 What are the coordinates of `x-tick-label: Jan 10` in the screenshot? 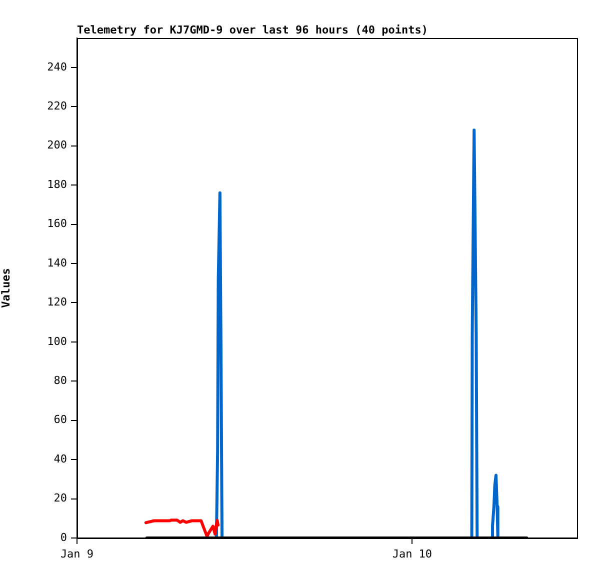 It's located at (412, 553).